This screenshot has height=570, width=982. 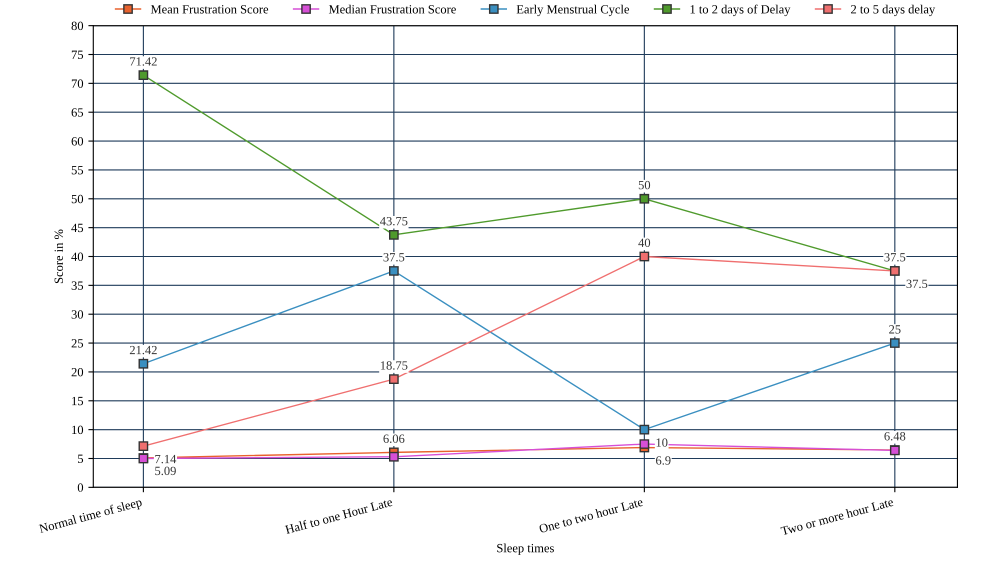 I want to click on y-tick-label: 65, so click(x=78, y=112).